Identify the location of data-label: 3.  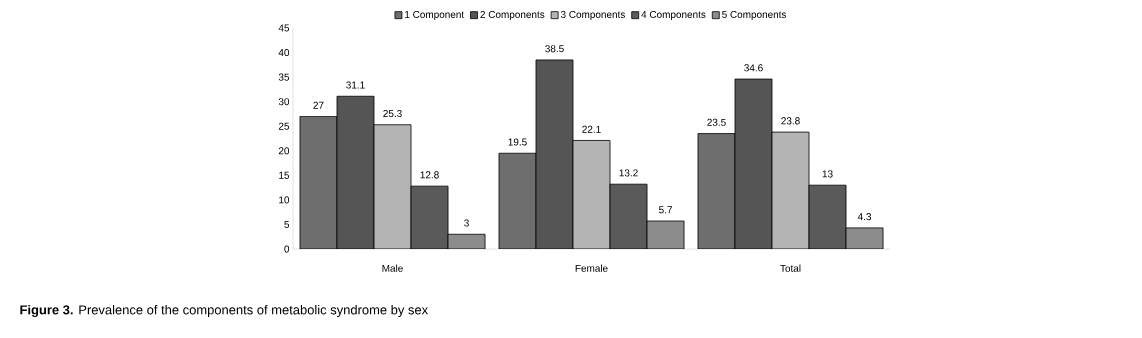
(466, 223).